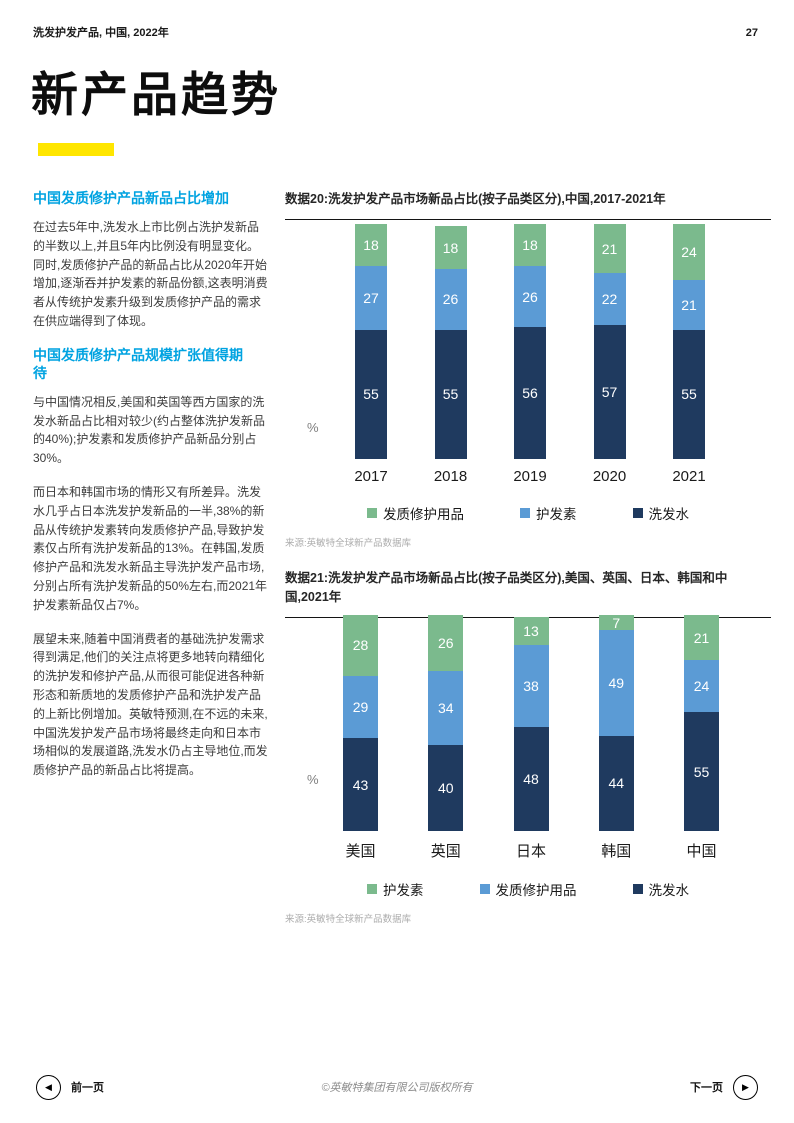  I want to click on chart-legend: 发质修护用品 护发素 洗发水, so click(528, 513).